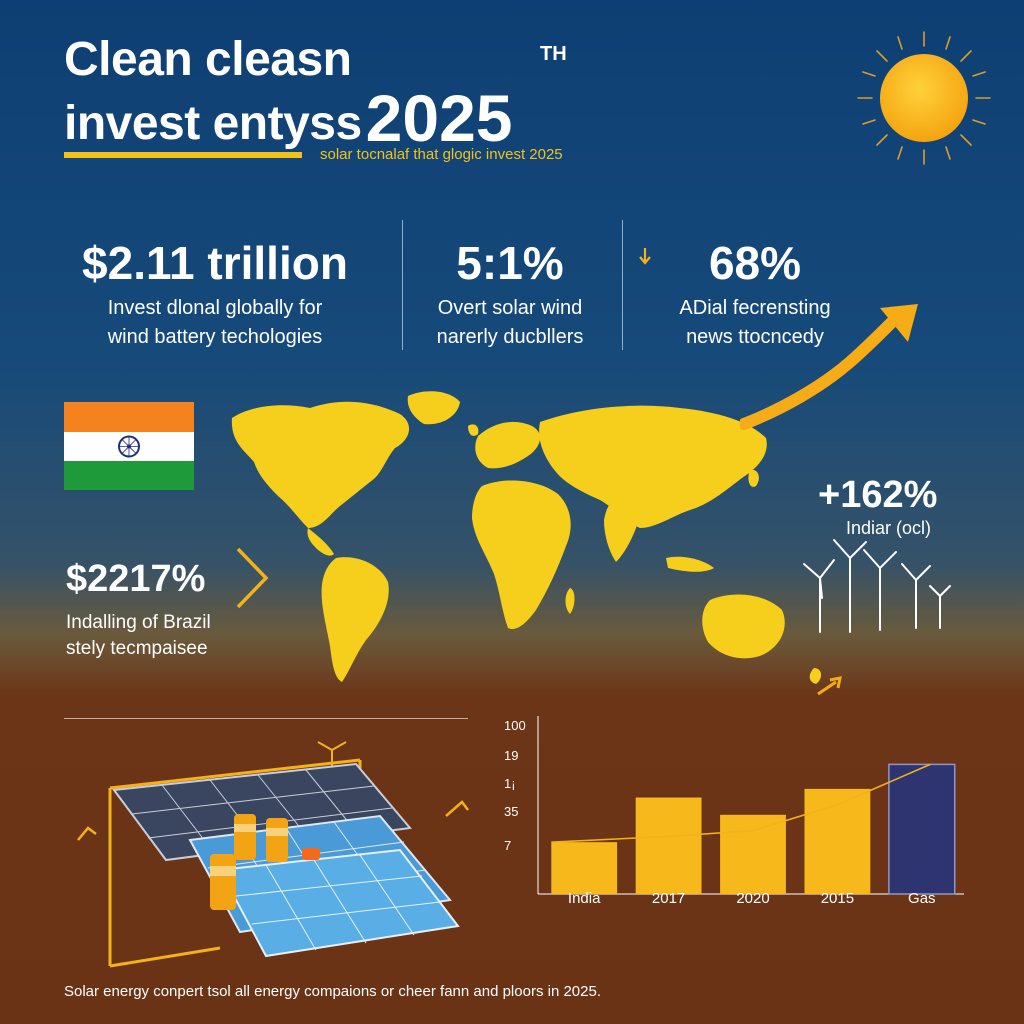 This screenshot has height=1024, width=1024. I want to click on continent-asia, so click(653, 466).